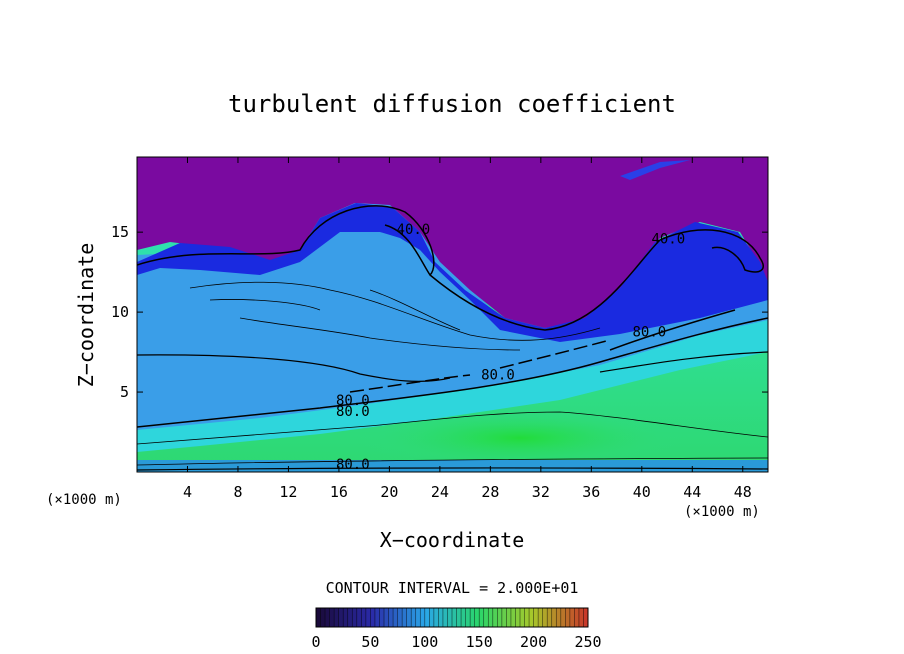 This screenshot has width=904, height=654. What do you see at coordinates (452, 104) in the screenshot?
I see `chart-title: turbulent diffusion coefficient` at bounding box center [452, 104].